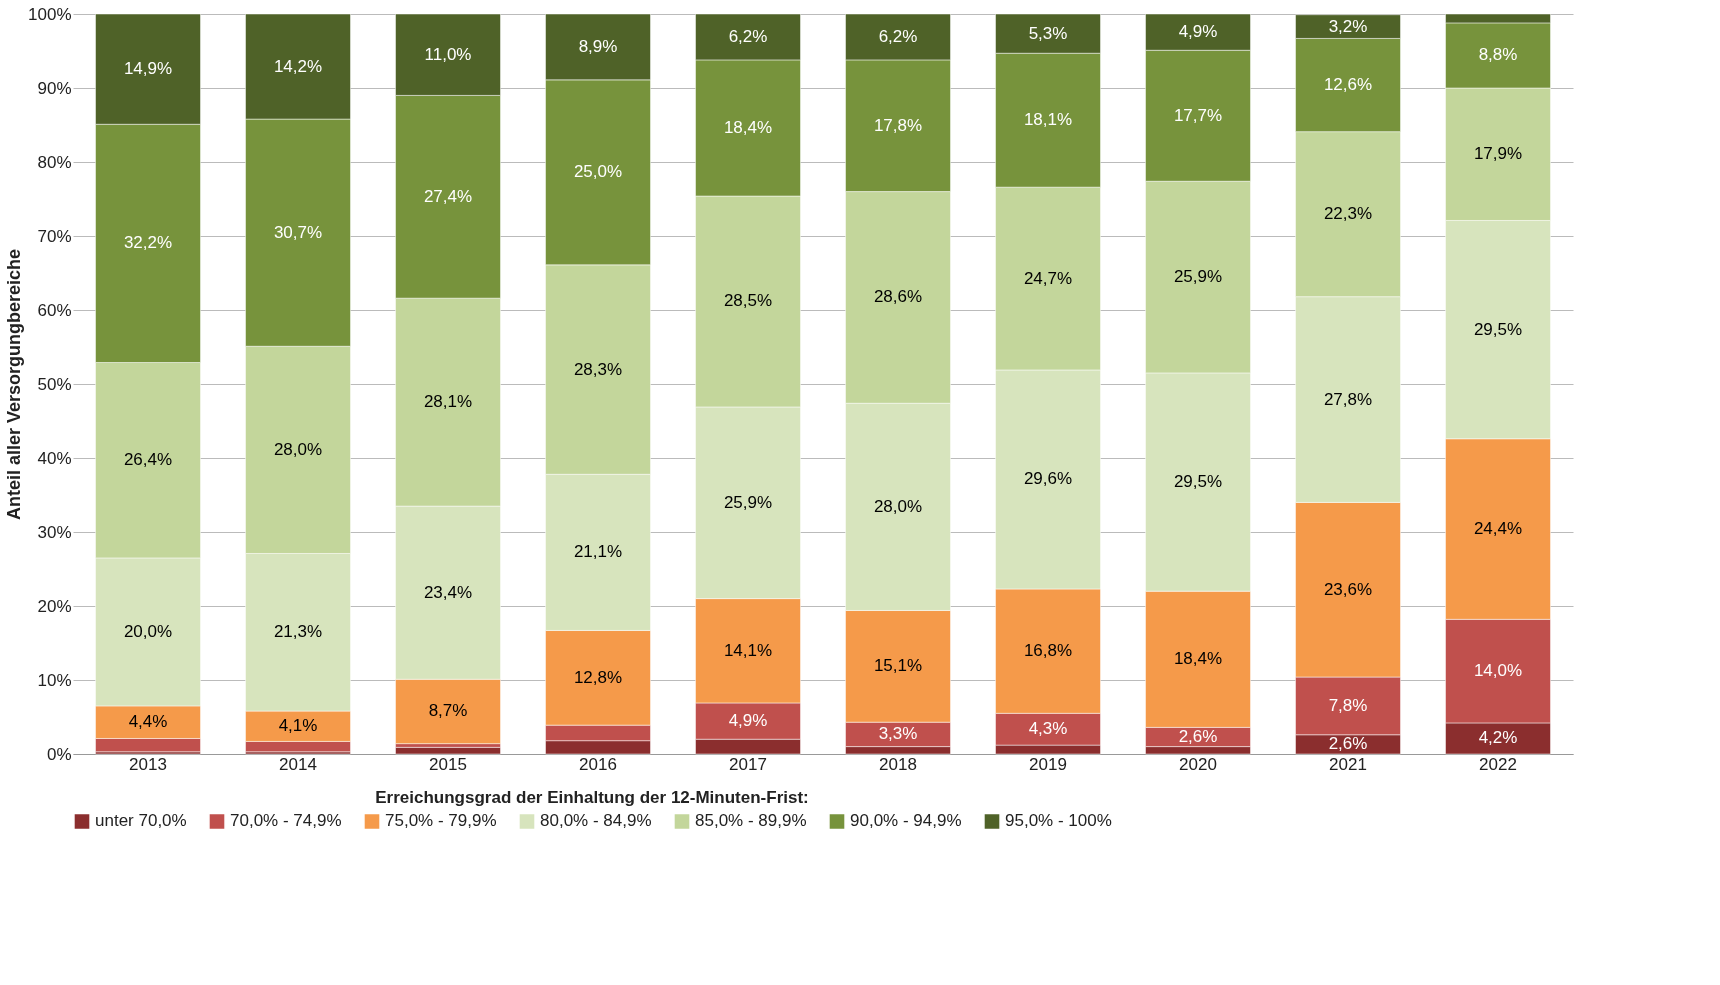 The image size is (1720, 985). What do you see at coordinates (1498, 671) in the screenshot?
I see `data-label: 14,0%` at bounding box center [1498, 671].